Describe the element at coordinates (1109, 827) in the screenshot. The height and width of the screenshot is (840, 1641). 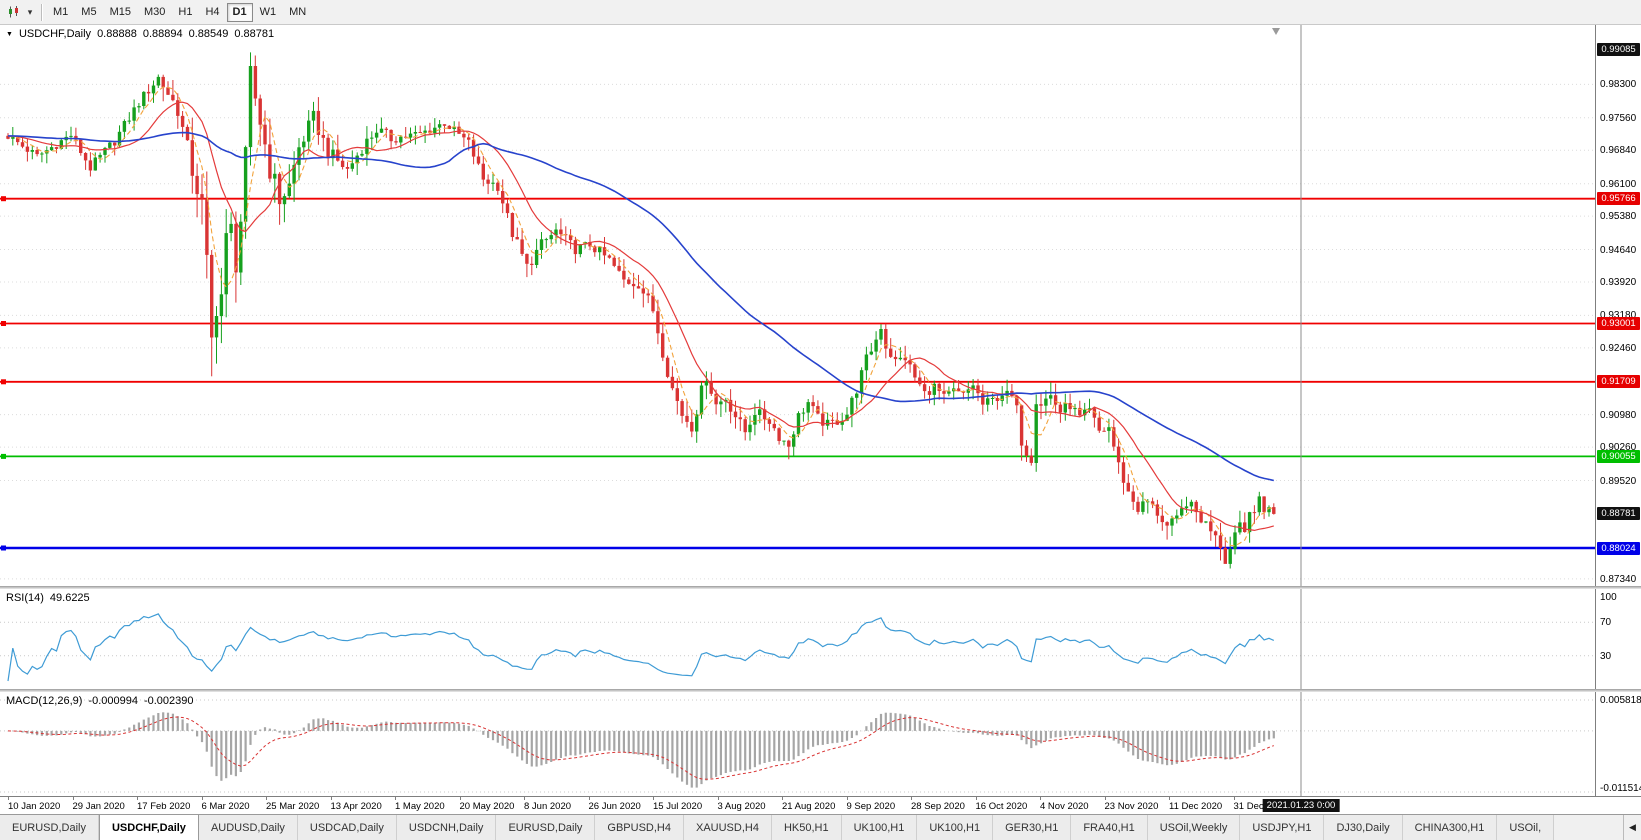
I see `chart-tab-fra40-h1: FRA40,H1` at that location.